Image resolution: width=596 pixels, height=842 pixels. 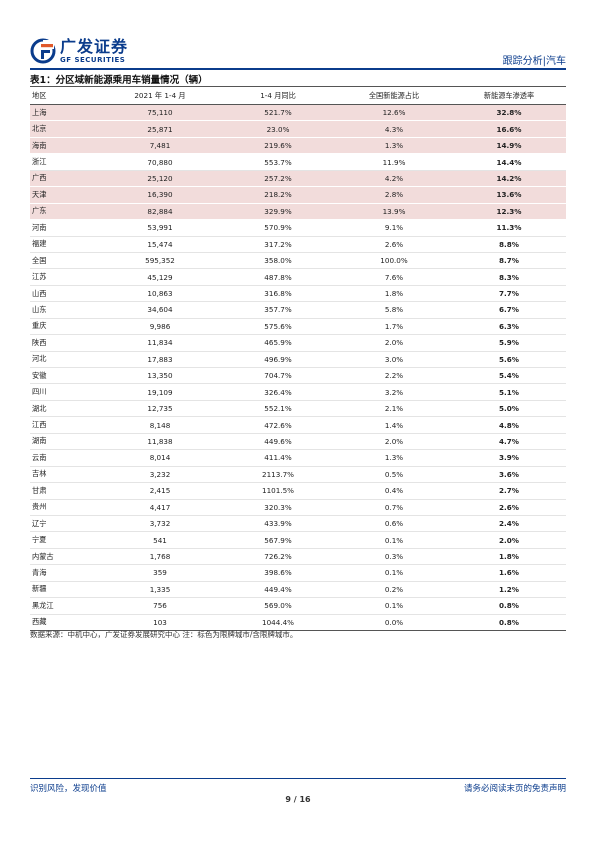 I want to click on table-row: 上海 75,110 521.7% 12.6% 32.8%, so click(x=298, y=113).